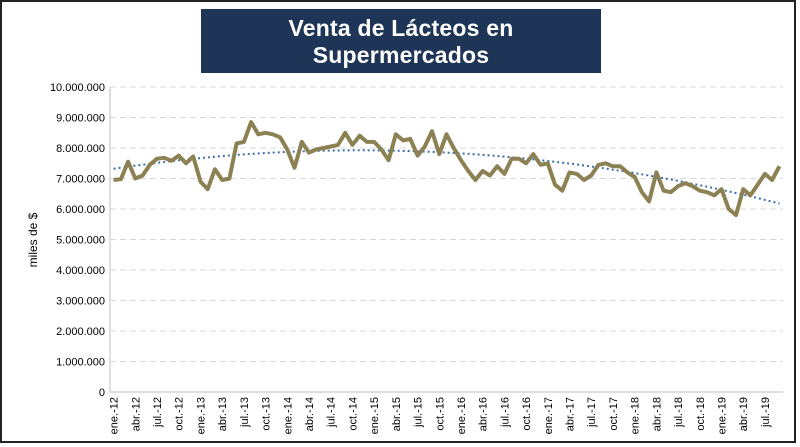 Image resolution: width=800 pixels, height=447 pixels. I want to click on x-tick-label: jul.-15, so click(419, 412).